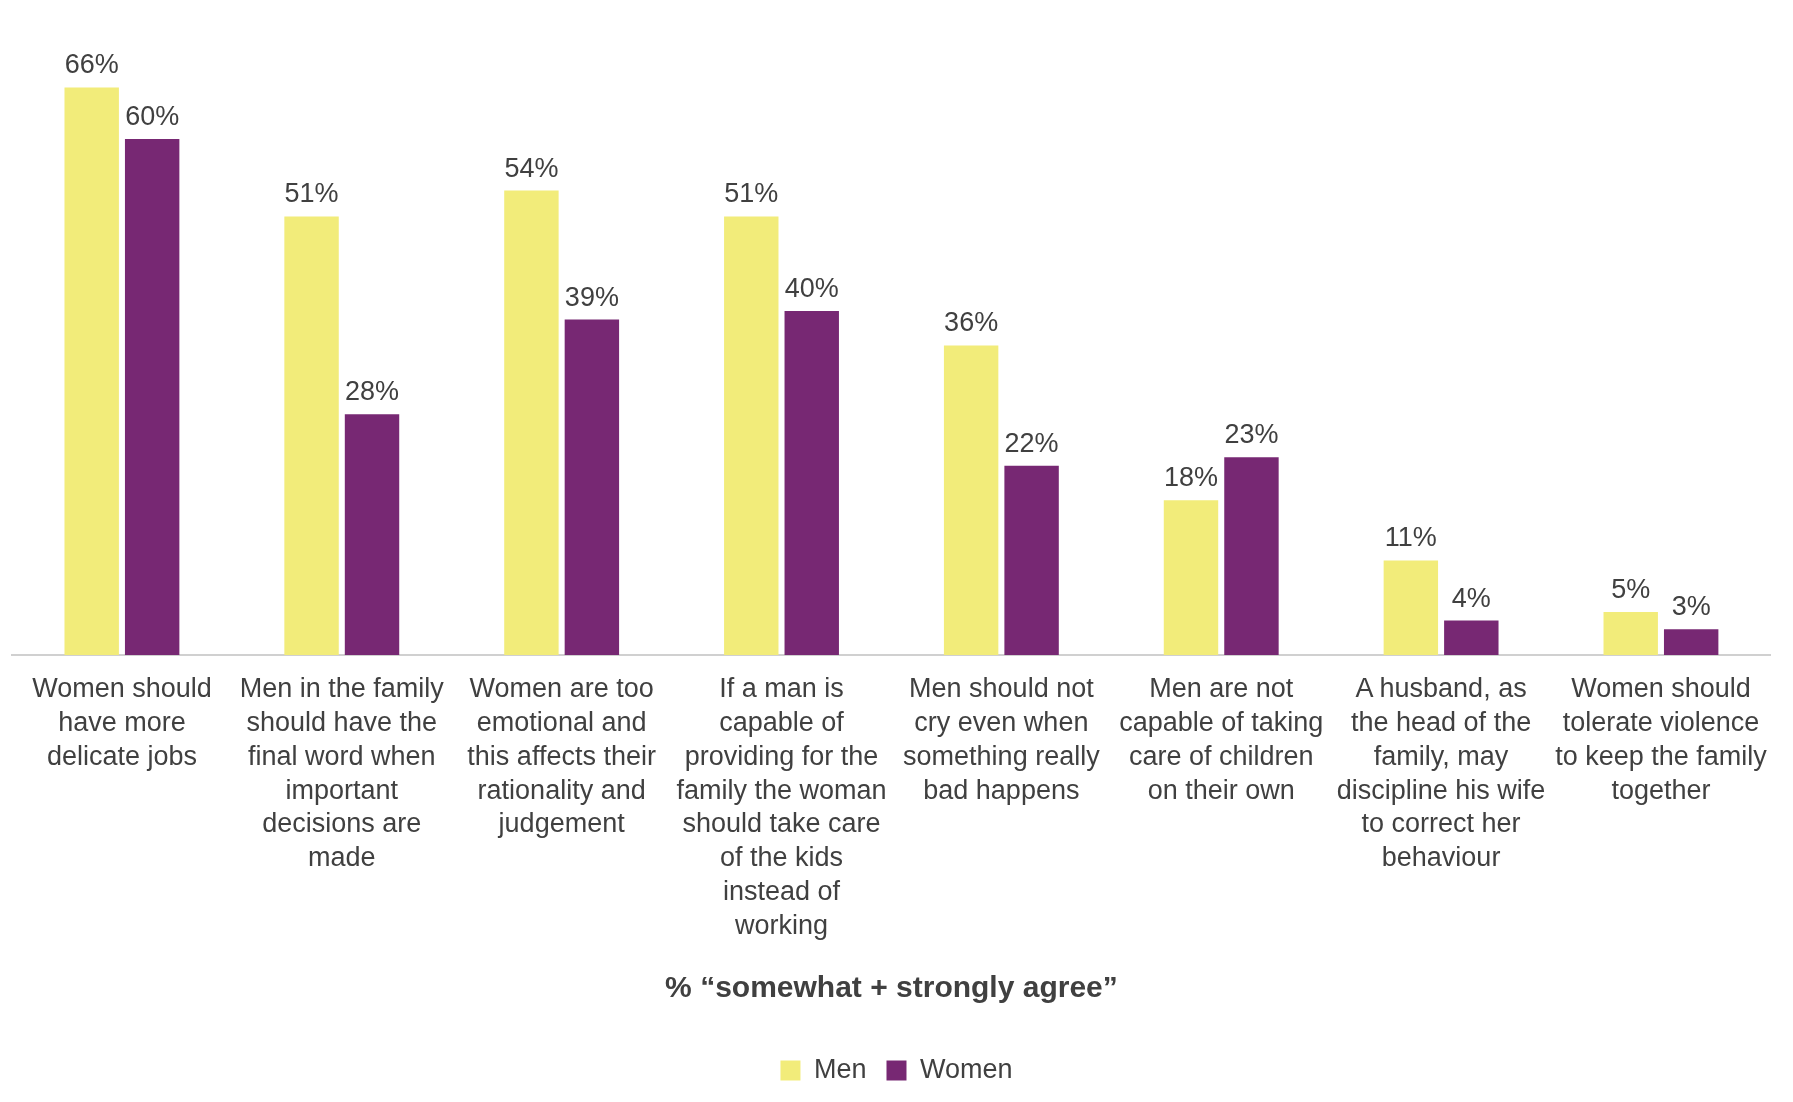 Image resolution: width=1793 pixels, height=1102 pixels. What do you see at coordinates (152, 115) in the screenshot?
I see `data-label: 60%` at bounding box center [152, 115].